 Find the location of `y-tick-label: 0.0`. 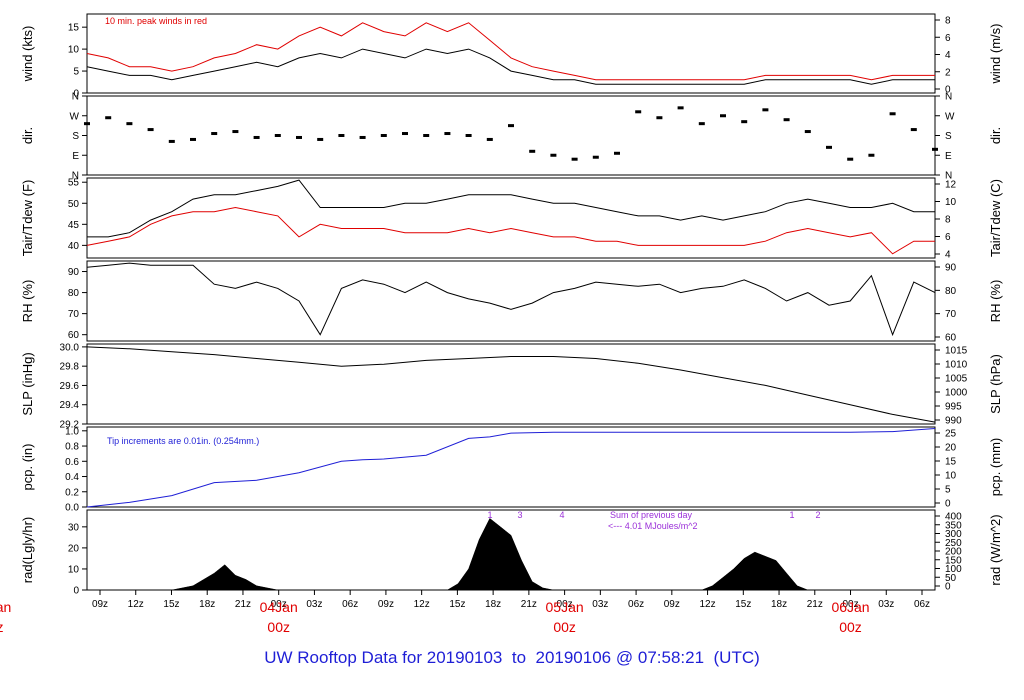

y-tick-label: 0.0 is located at coordinates (72, 508).